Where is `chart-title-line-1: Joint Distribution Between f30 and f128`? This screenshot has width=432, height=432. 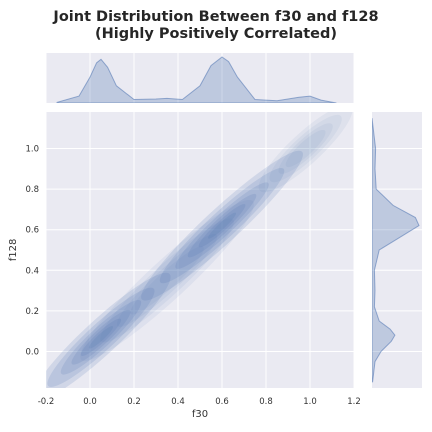 chart-title-line-1: Joint Distribution Between f30 and f128 is located at coordinates (216, 17).